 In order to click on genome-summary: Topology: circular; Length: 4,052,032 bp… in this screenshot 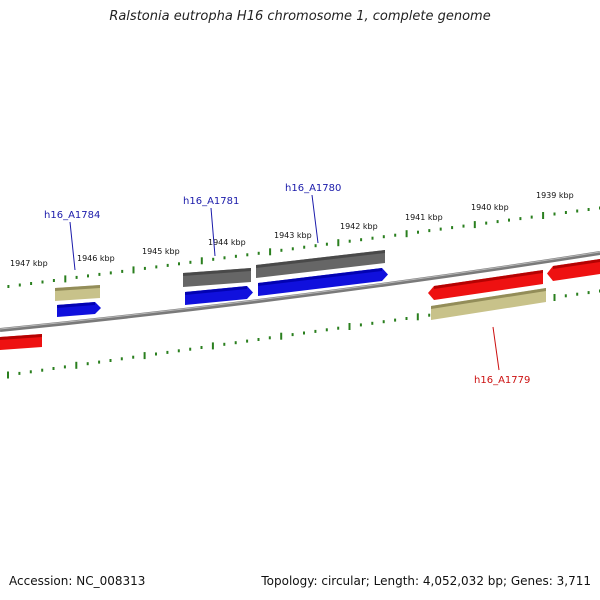, I will do `click(426, 581)`.